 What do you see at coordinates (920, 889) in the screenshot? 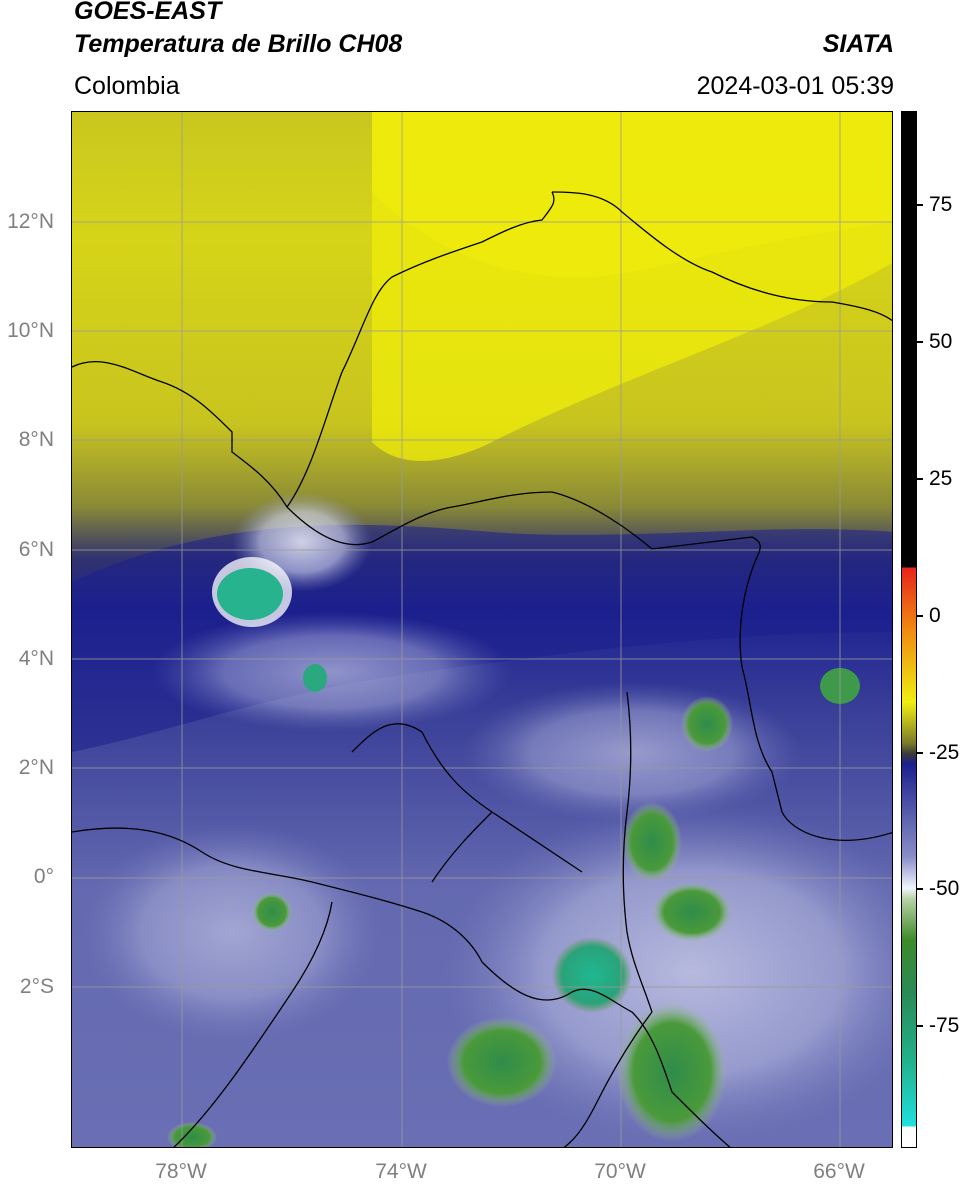
I see `colorbar-tick-minus50` at bounding box center [920, 889].